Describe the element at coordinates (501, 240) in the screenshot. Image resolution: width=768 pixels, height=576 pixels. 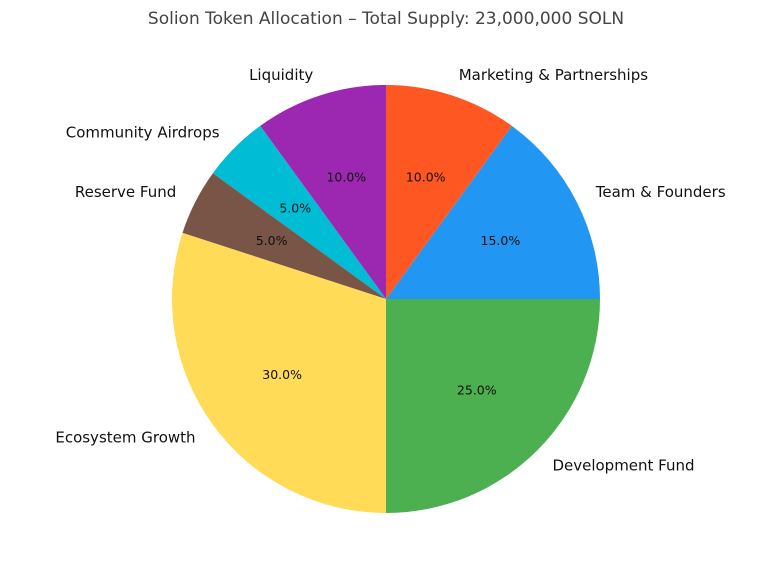
I see `pct-label-team-founders: 15.0%` at that location.